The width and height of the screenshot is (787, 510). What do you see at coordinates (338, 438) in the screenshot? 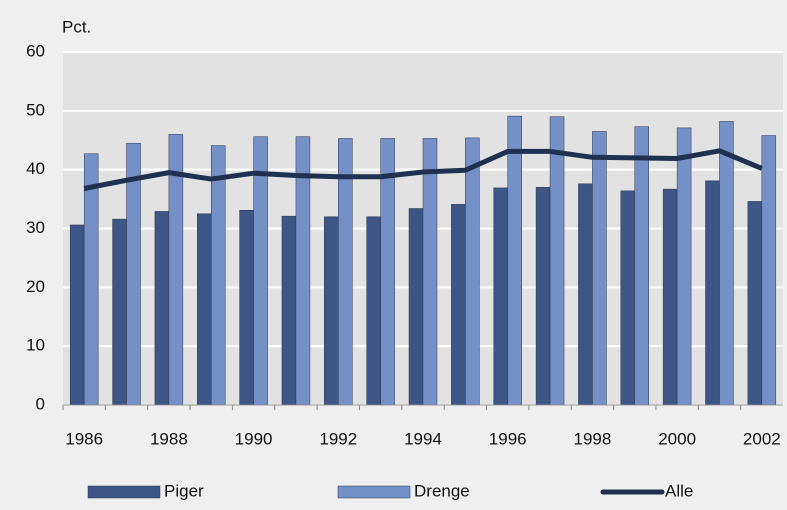
I see `x-tick-label: 1992` at bounding box center [338, 438].